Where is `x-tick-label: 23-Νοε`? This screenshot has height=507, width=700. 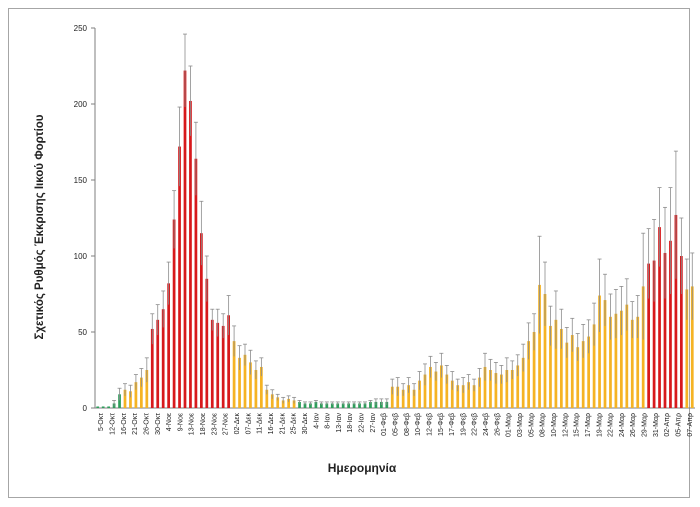
x-tick-label: 23-Νοε is located at coordinates (214, 424).